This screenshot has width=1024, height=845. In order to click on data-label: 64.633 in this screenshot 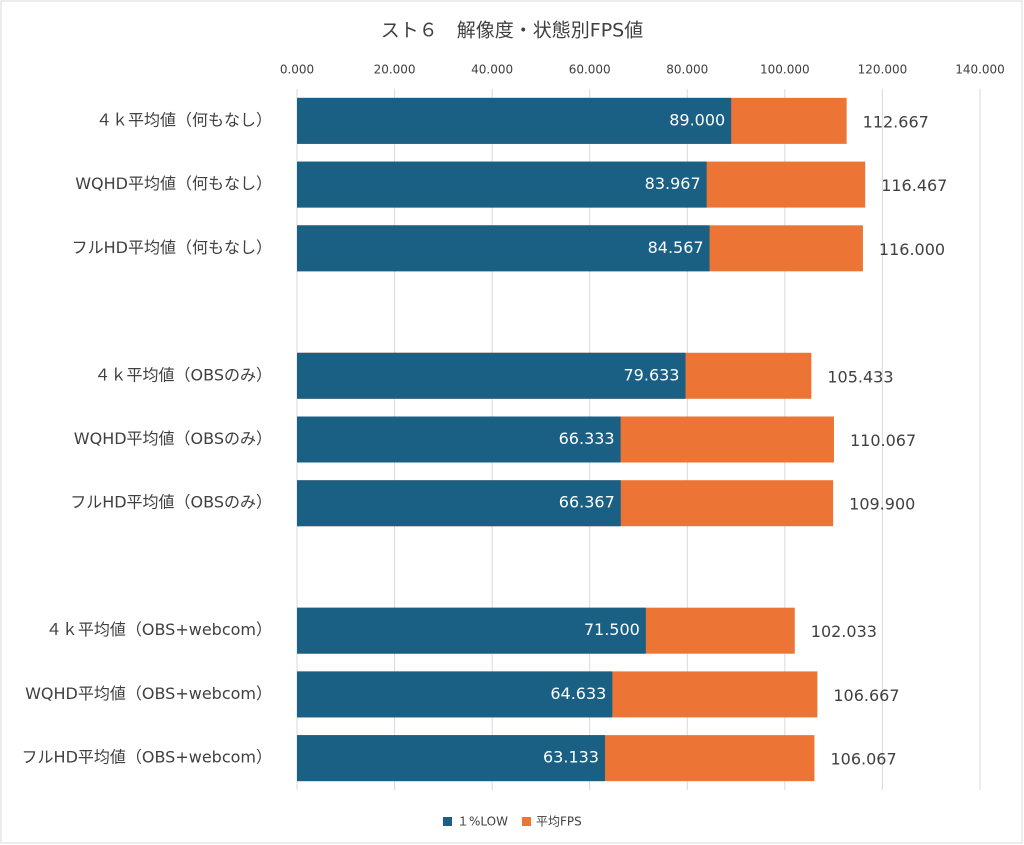, I will do `click(578, 693)`.